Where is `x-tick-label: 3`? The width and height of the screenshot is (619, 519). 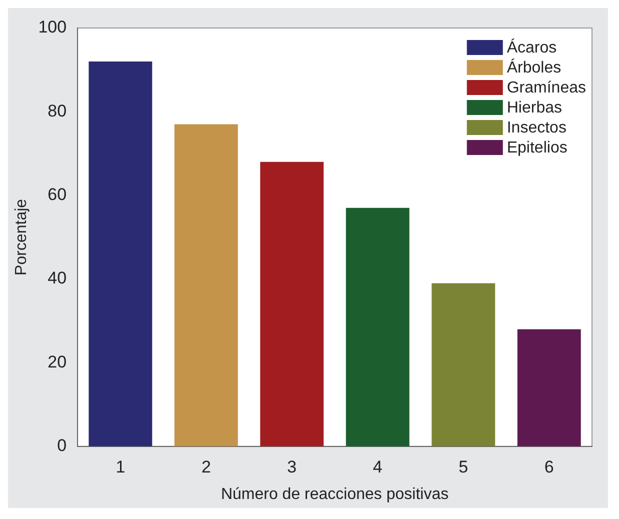
x-tick-label: 3 is located at coordinates (292, 466).